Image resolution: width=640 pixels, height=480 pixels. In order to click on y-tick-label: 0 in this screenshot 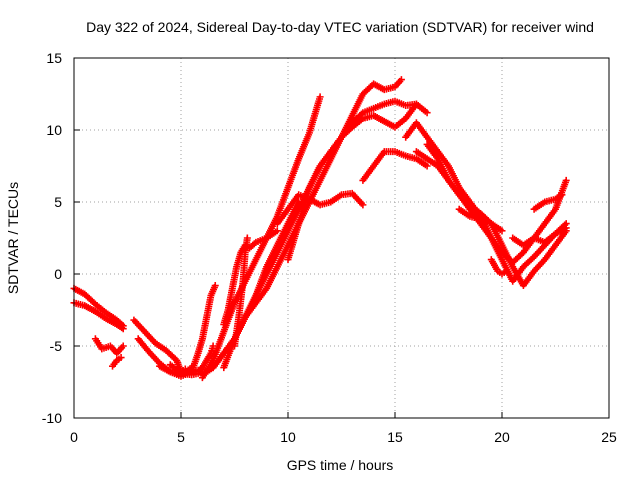, I will do `click(58, 274)`.